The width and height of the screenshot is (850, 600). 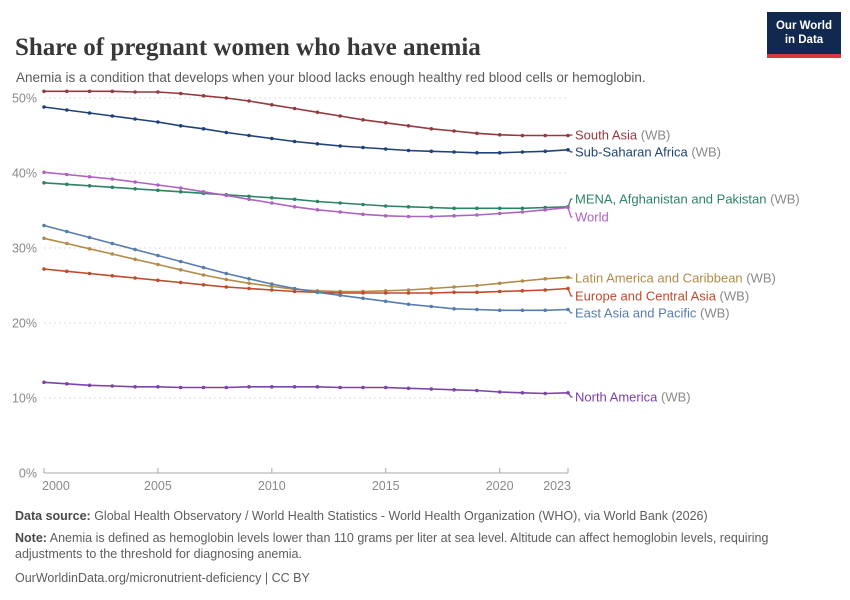 What do you see at coordinates (570, 277) in the screenshot?
I see `series-label-connector-latin-america-and-caribbean` at bounding box center [570, 277].